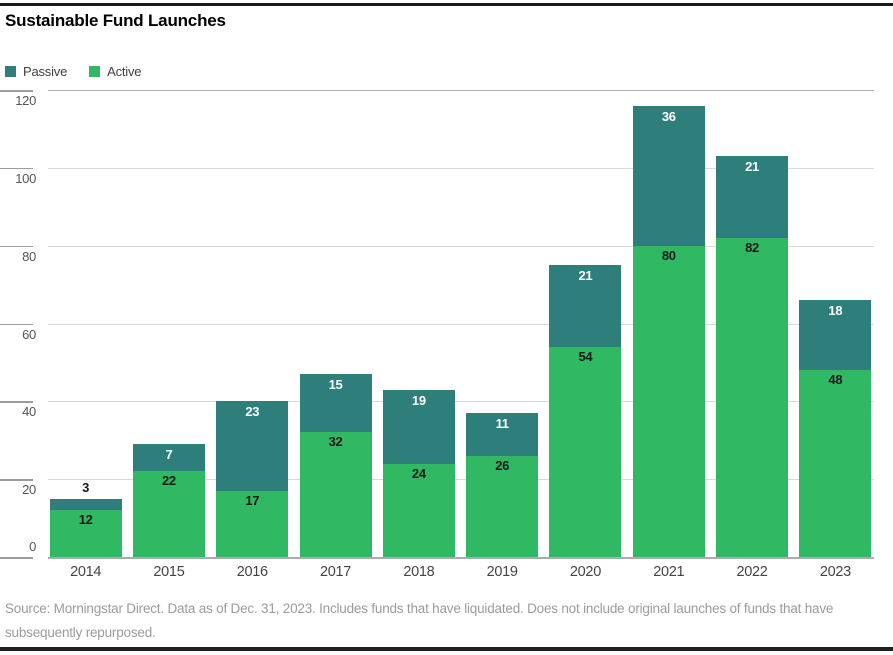  I want to click on active-segment-2020, so click(585, 451).